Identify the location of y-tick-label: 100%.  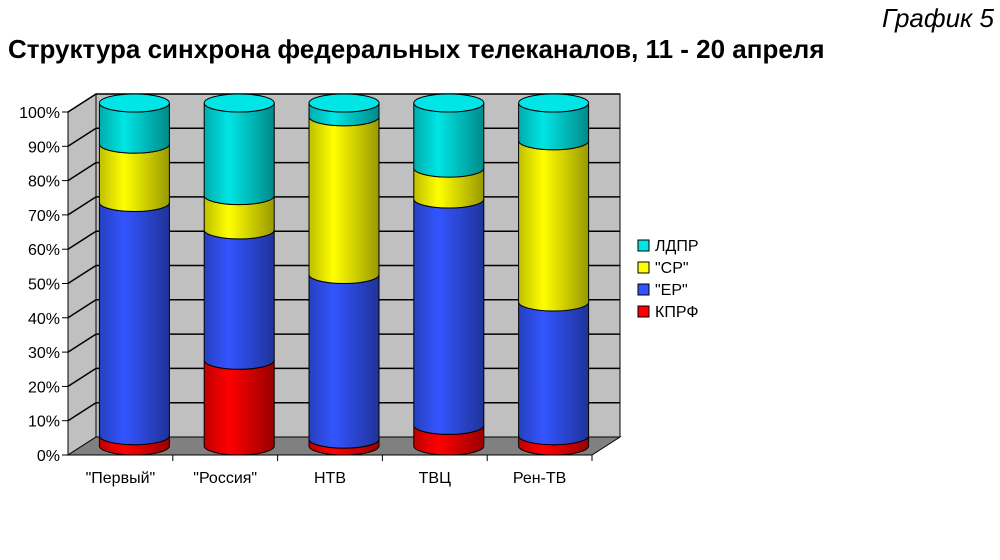
(39, 113).